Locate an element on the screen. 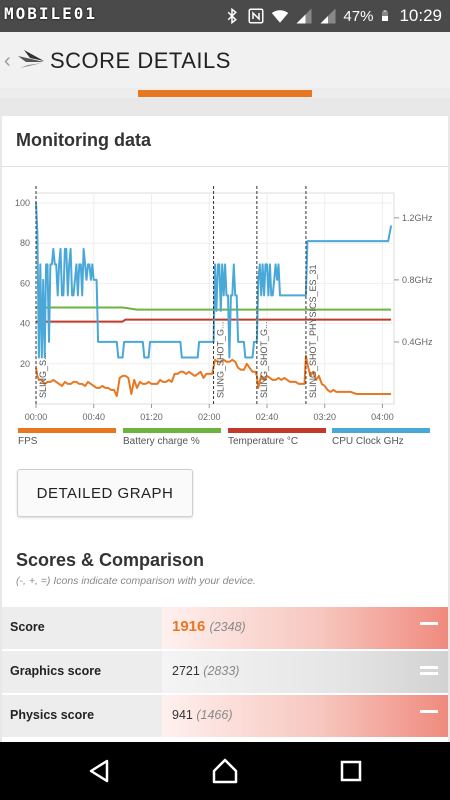  legend-item: Battery charge % is located at coordinates (172, 437).